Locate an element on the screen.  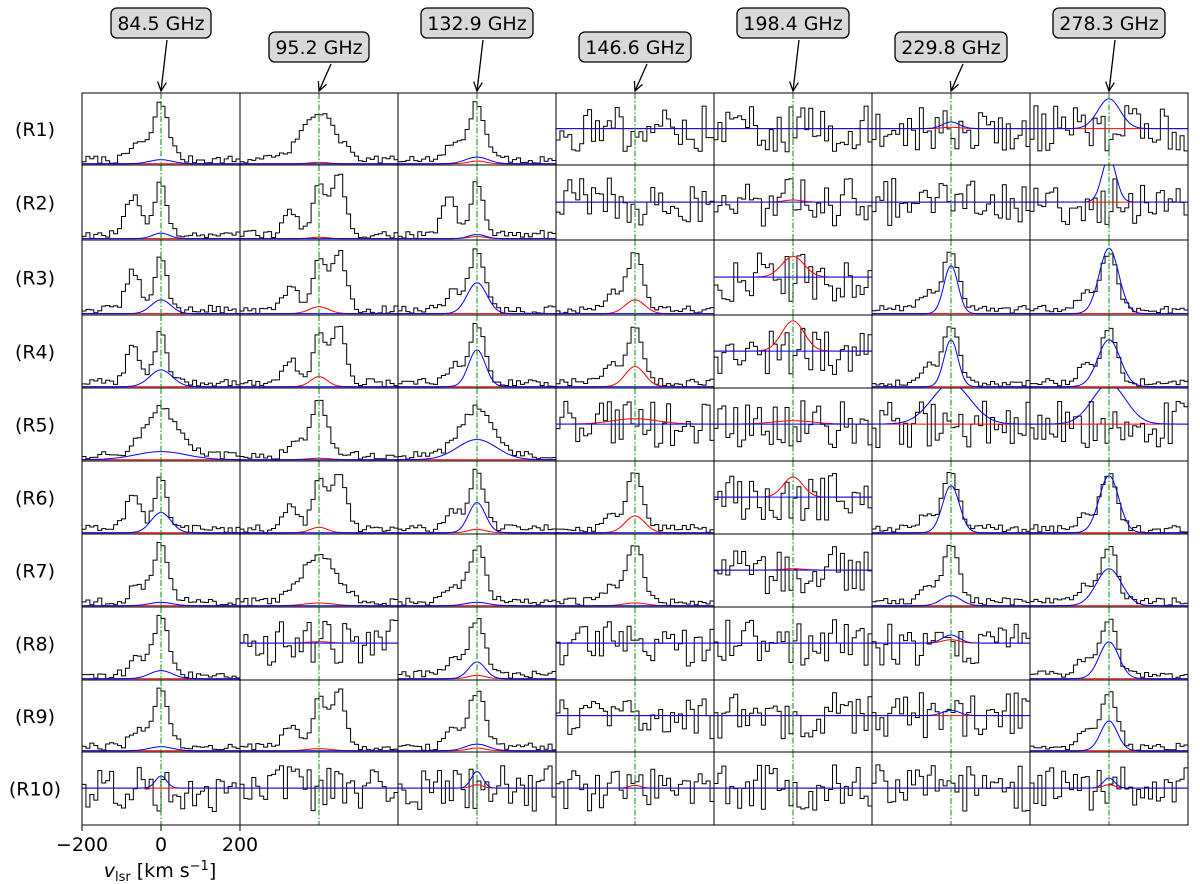
panel-r4-c4 is located at coordinates (635, 351).